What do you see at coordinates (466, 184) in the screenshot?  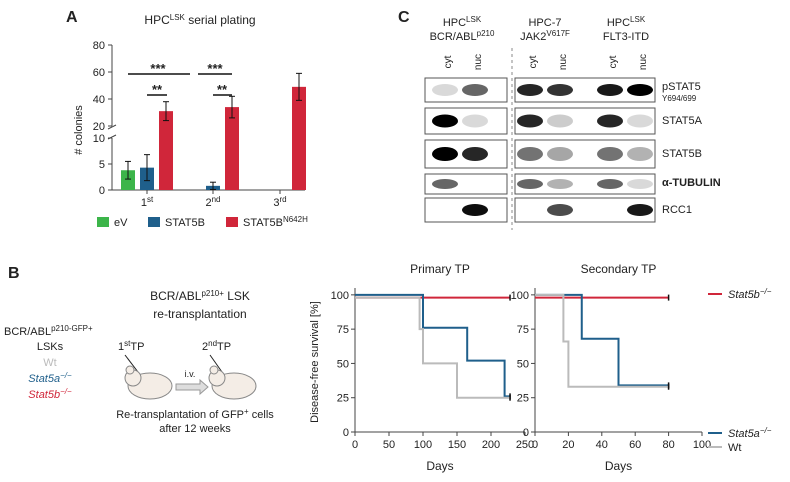 I see `blot-box` at bounding box center [466, 184].